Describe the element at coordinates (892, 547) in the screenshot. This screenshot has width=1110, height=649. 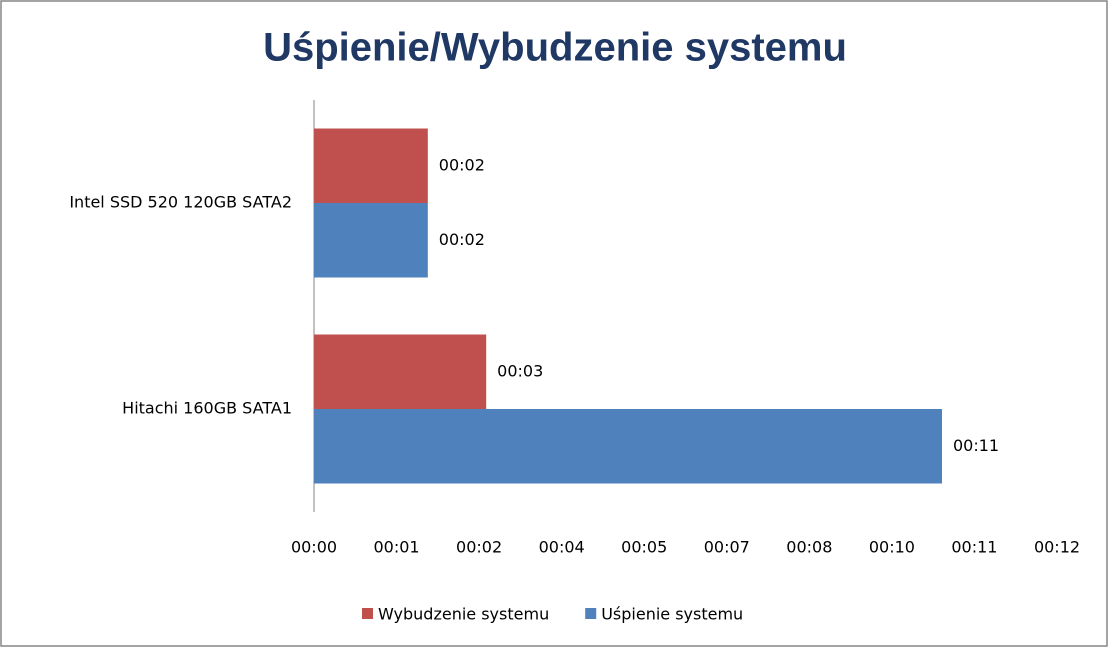
I see `x-tick-label: 00:10` at that location.